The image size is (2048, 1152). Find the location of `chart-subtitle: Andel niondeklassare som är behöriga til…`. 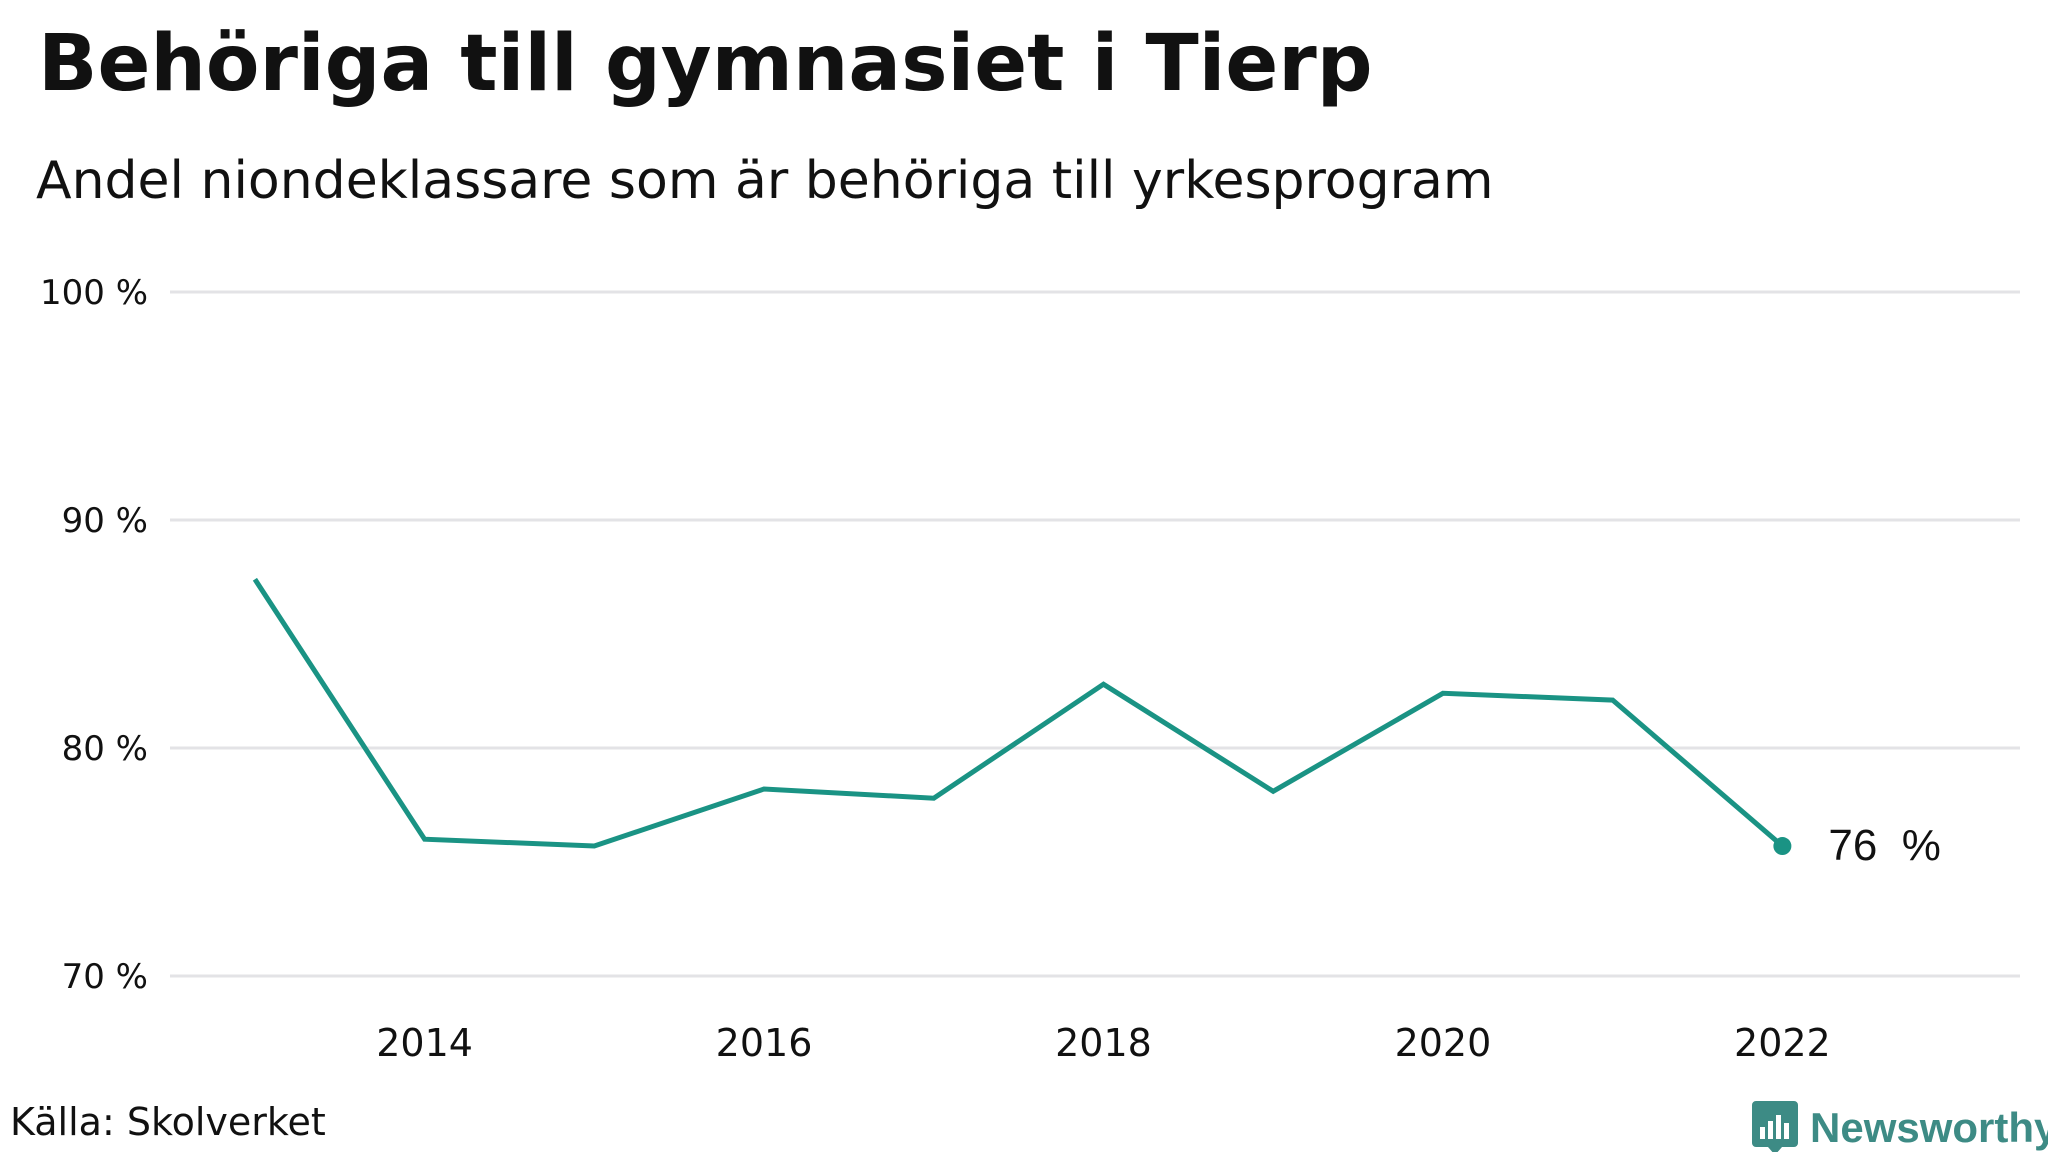

chart-subtitle: Andel niondeklassare som är behöriga til… is located at coordinates (765, 181).